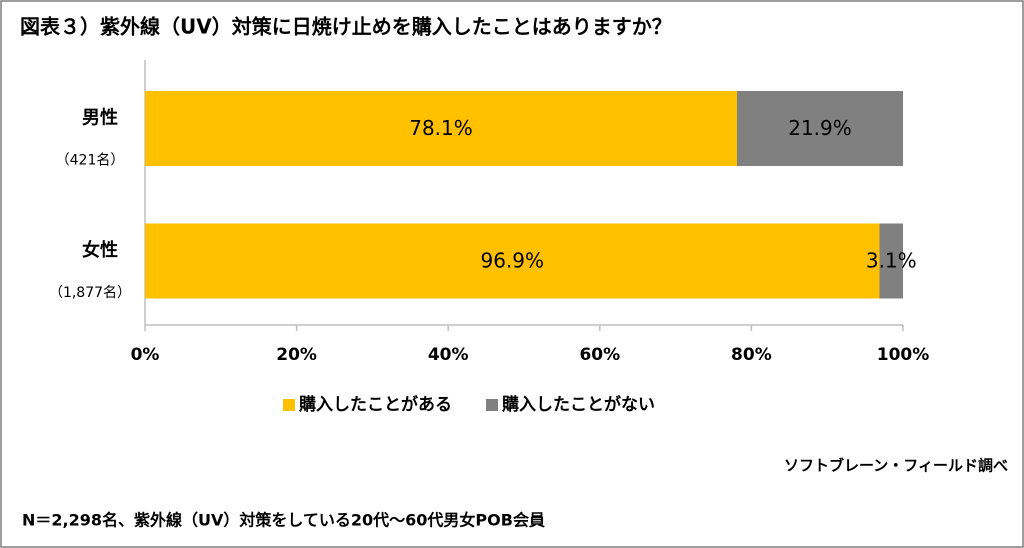  What do you see at coordinates (90, 161) in the screenshot?
I see `category-sublabel: （421名）` at bounding box center [90, 161].